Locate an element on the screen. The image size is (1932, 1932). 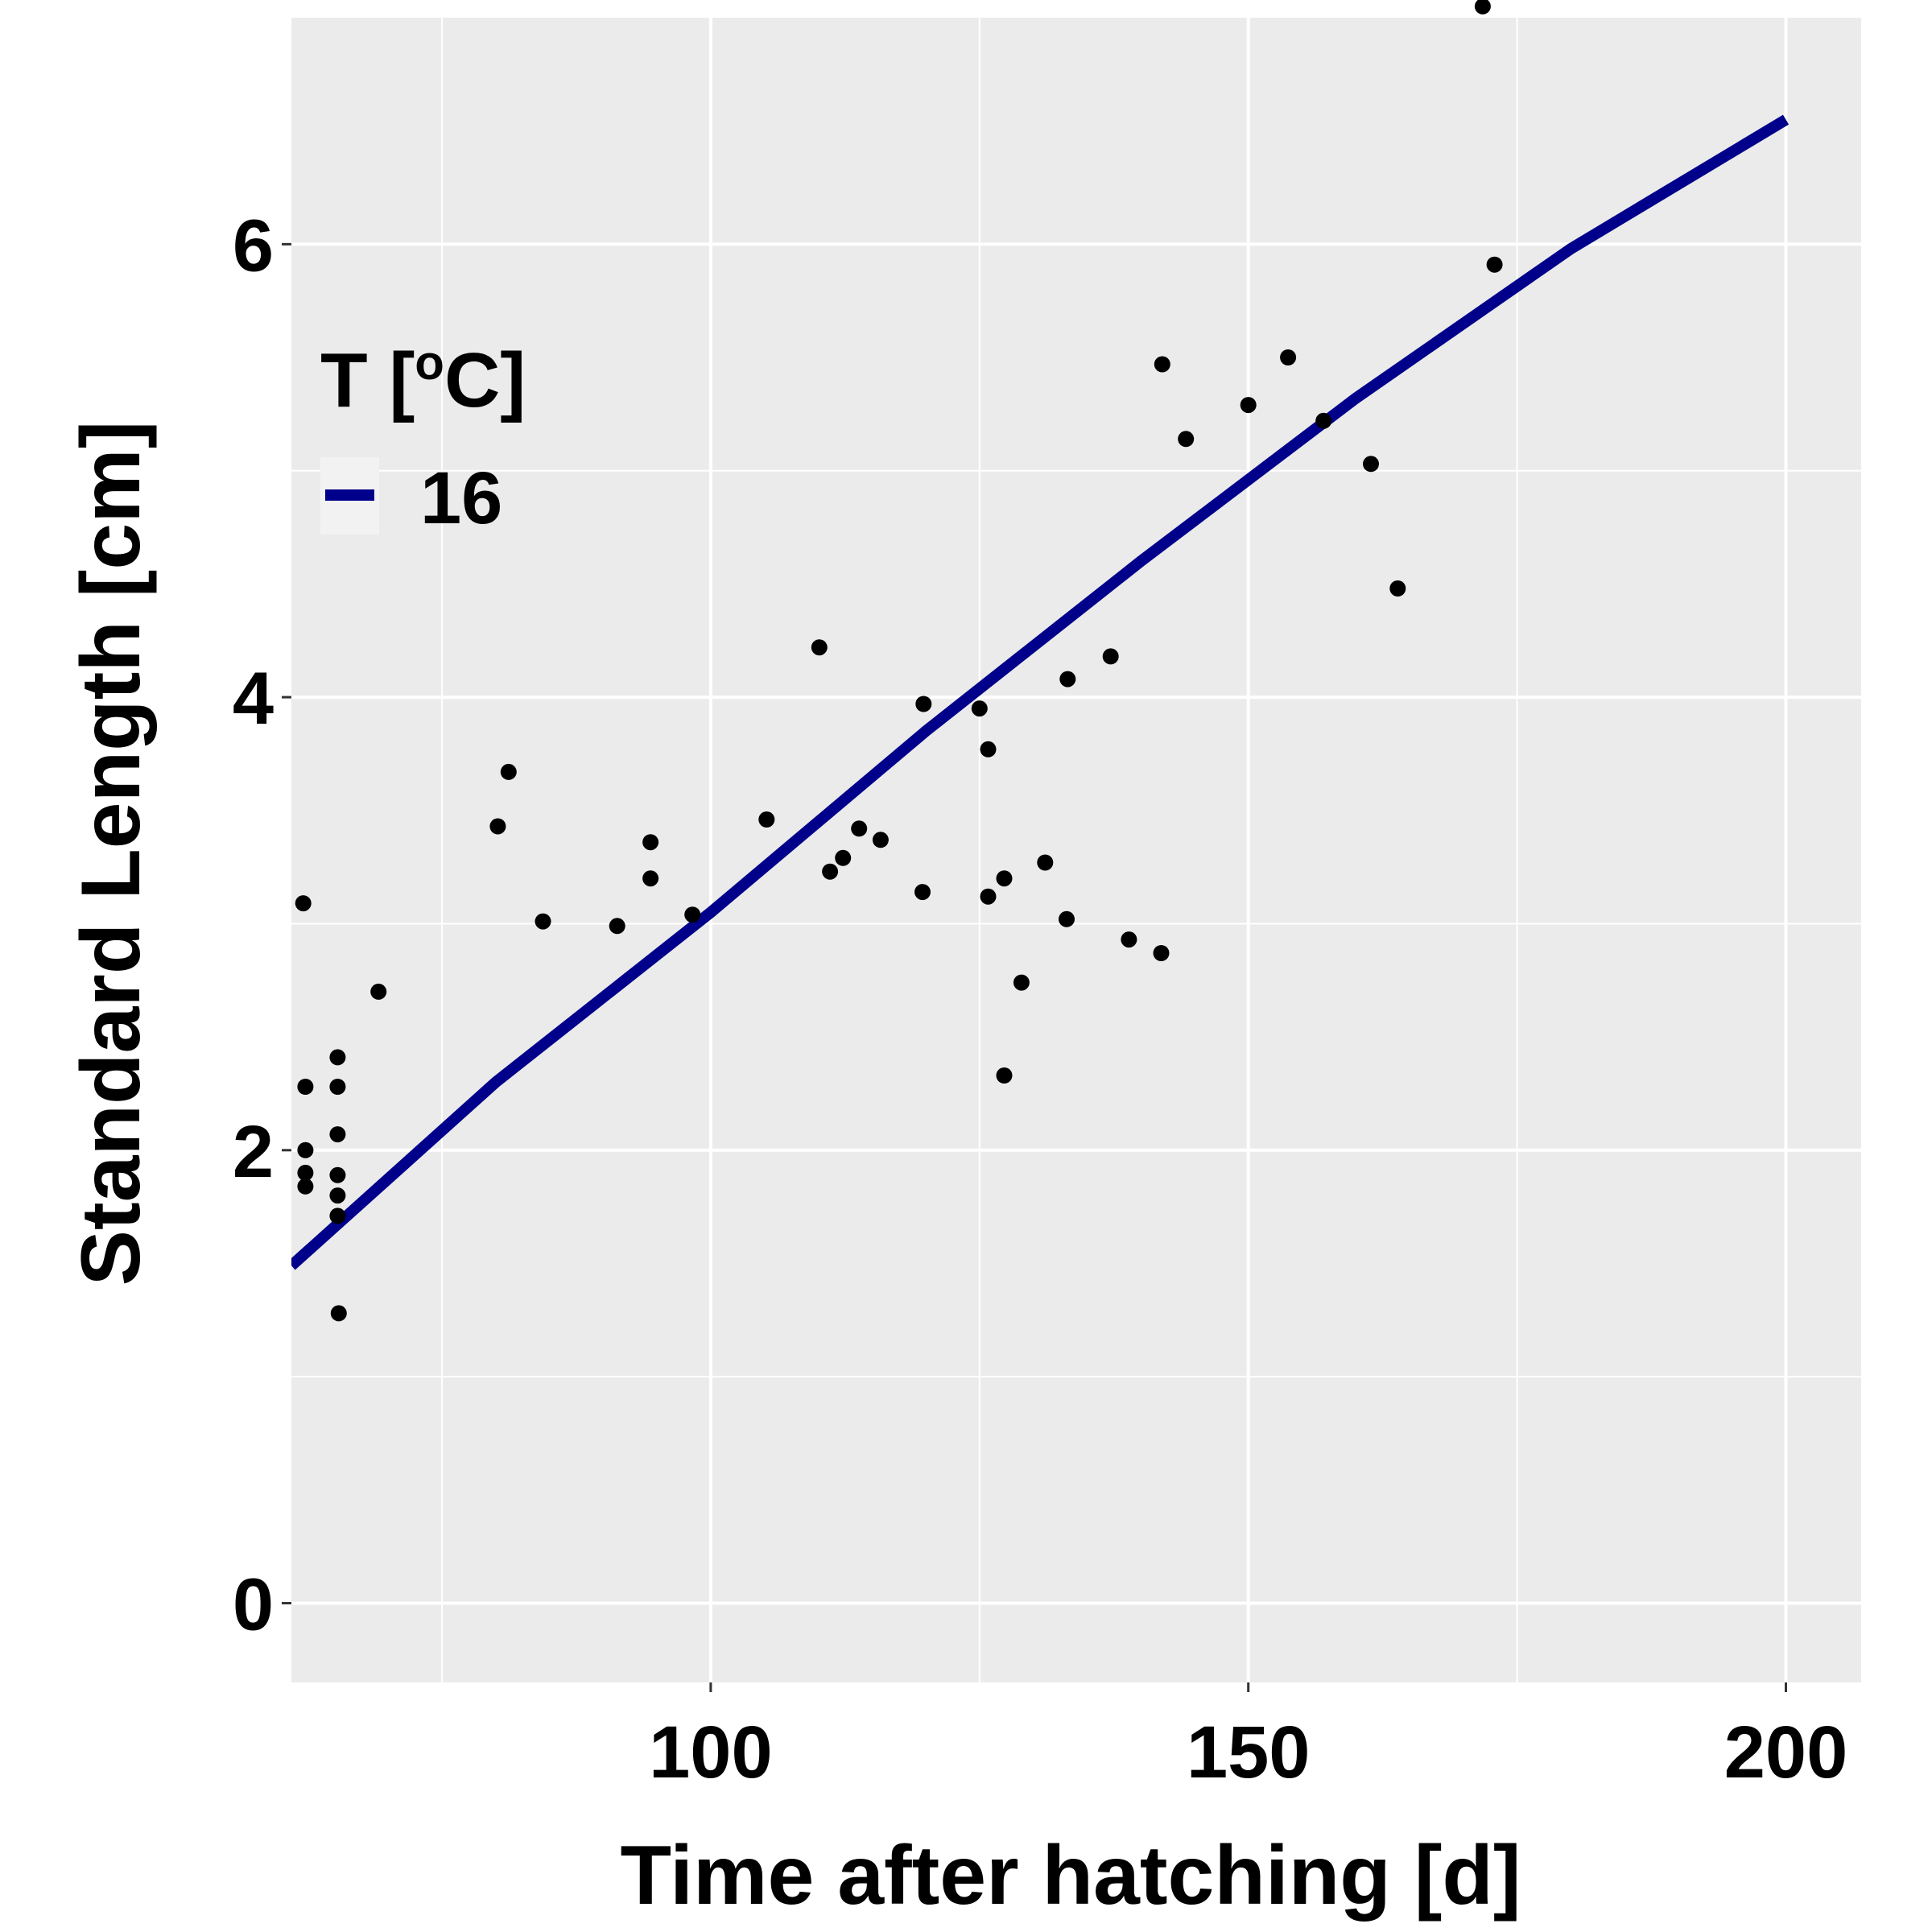
y-tick-label: 2 is located at coordinates (253, 1152).